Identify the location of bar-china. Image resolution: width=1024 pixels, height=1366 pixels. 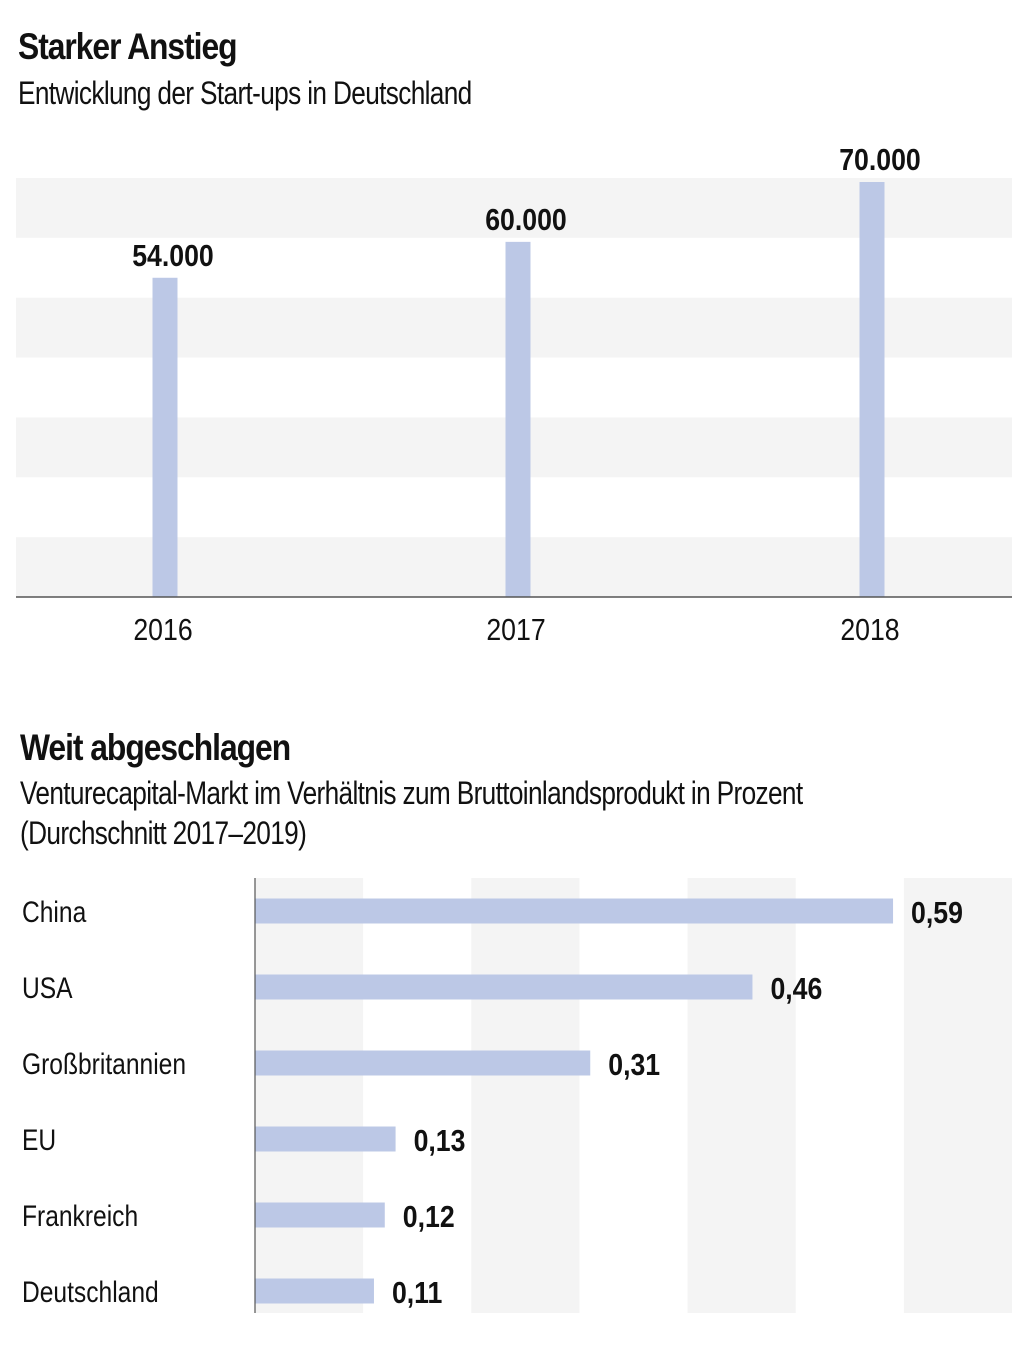
(574, 911).